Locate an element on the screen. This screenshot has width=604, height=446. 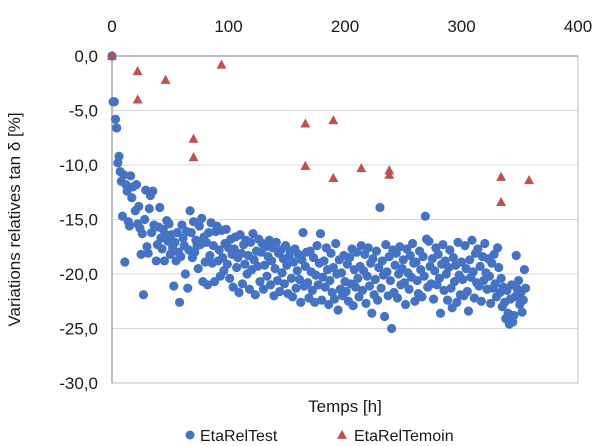
y-tick-label: -10,0 is located at coordinates (78, 165).